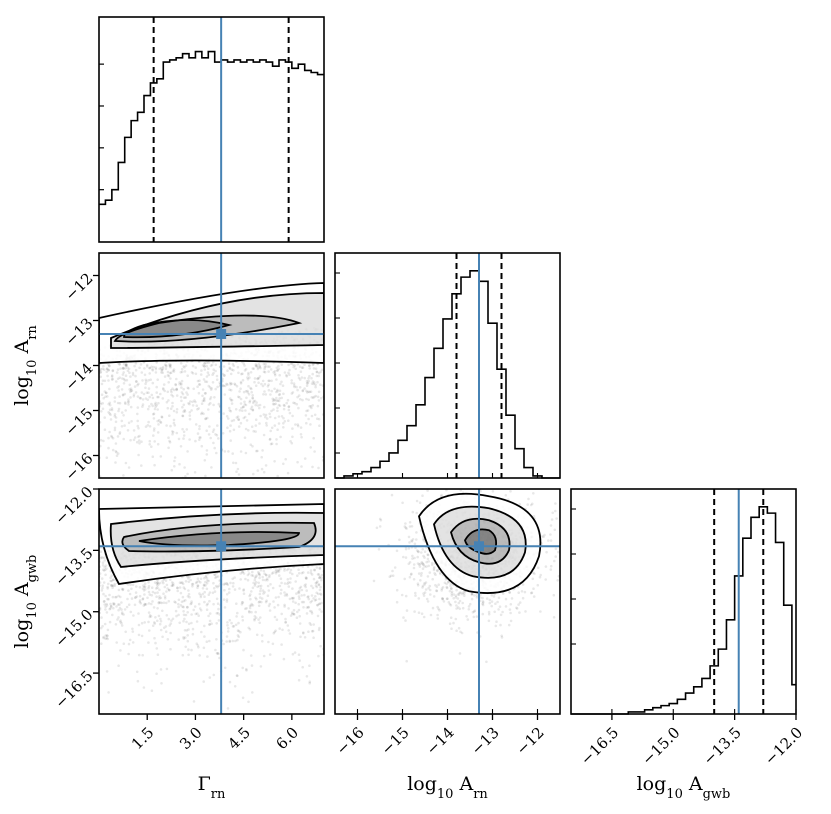 Image resolution: width=831 pixels, height=814 pixels. I want to click on xtick-label-log10_A_rn-1: −15, so click(395, 741).